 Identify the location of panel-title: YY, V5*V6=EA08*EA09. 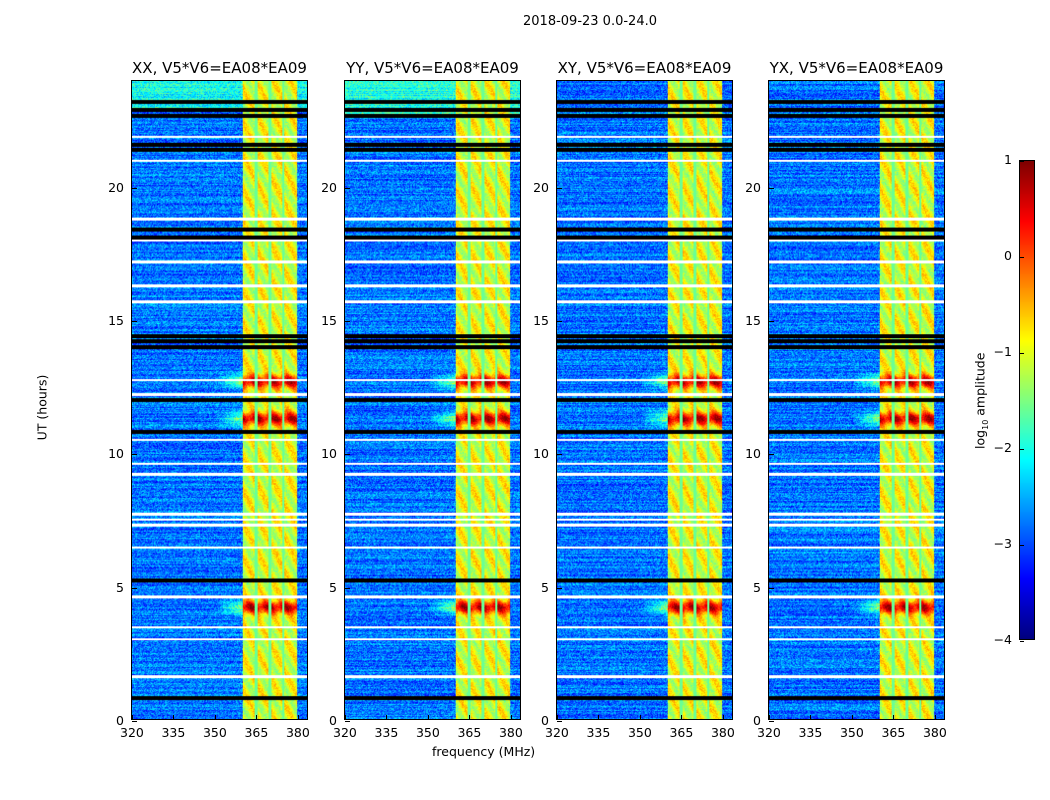
(432, 68).